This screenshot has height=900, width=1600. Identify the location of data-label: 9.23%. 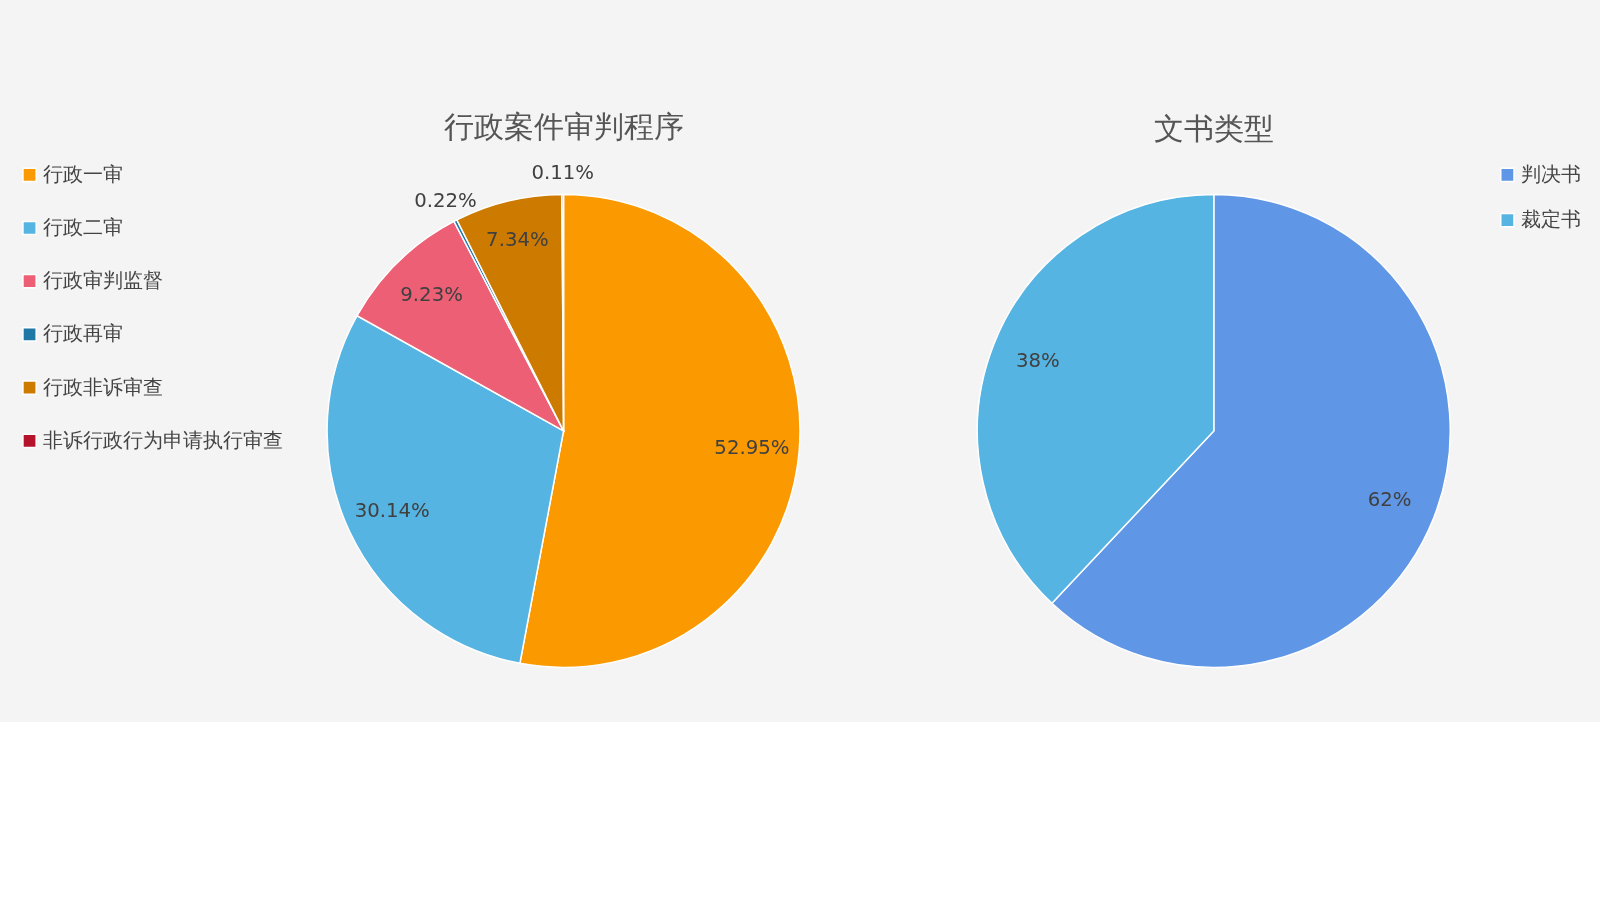
(431, 295).